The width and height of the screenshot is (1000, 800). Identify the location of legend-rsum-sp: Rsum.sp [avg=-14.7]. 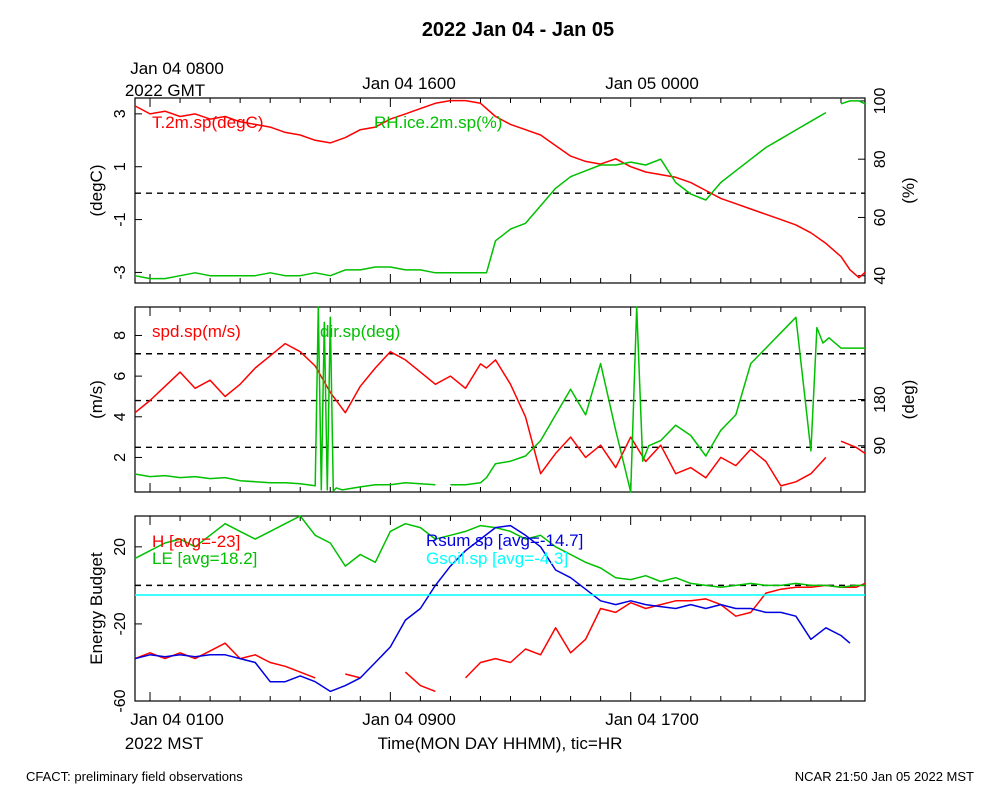
(504, 540).